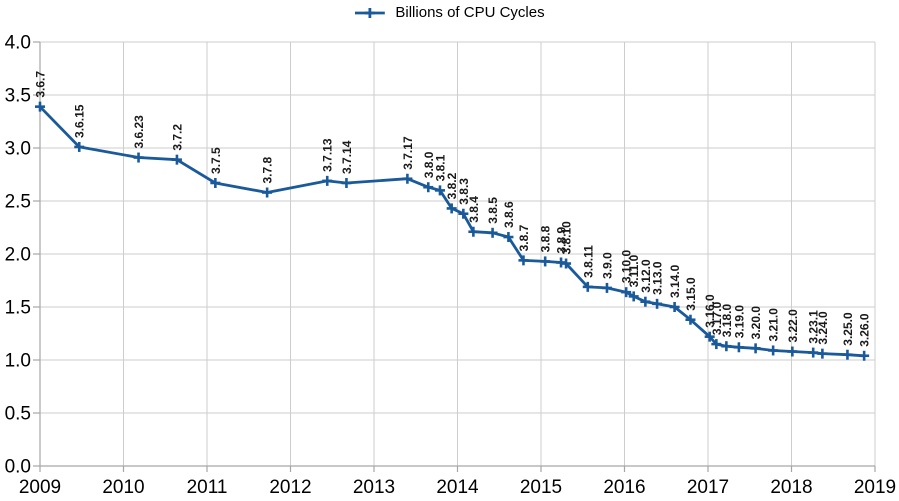 This screenshot has width=899, height=501. What do you see at coordinates (710, 311) in the screenshot?
I see `data-point-label: 3.16.0` at bounding box center [710, 311].